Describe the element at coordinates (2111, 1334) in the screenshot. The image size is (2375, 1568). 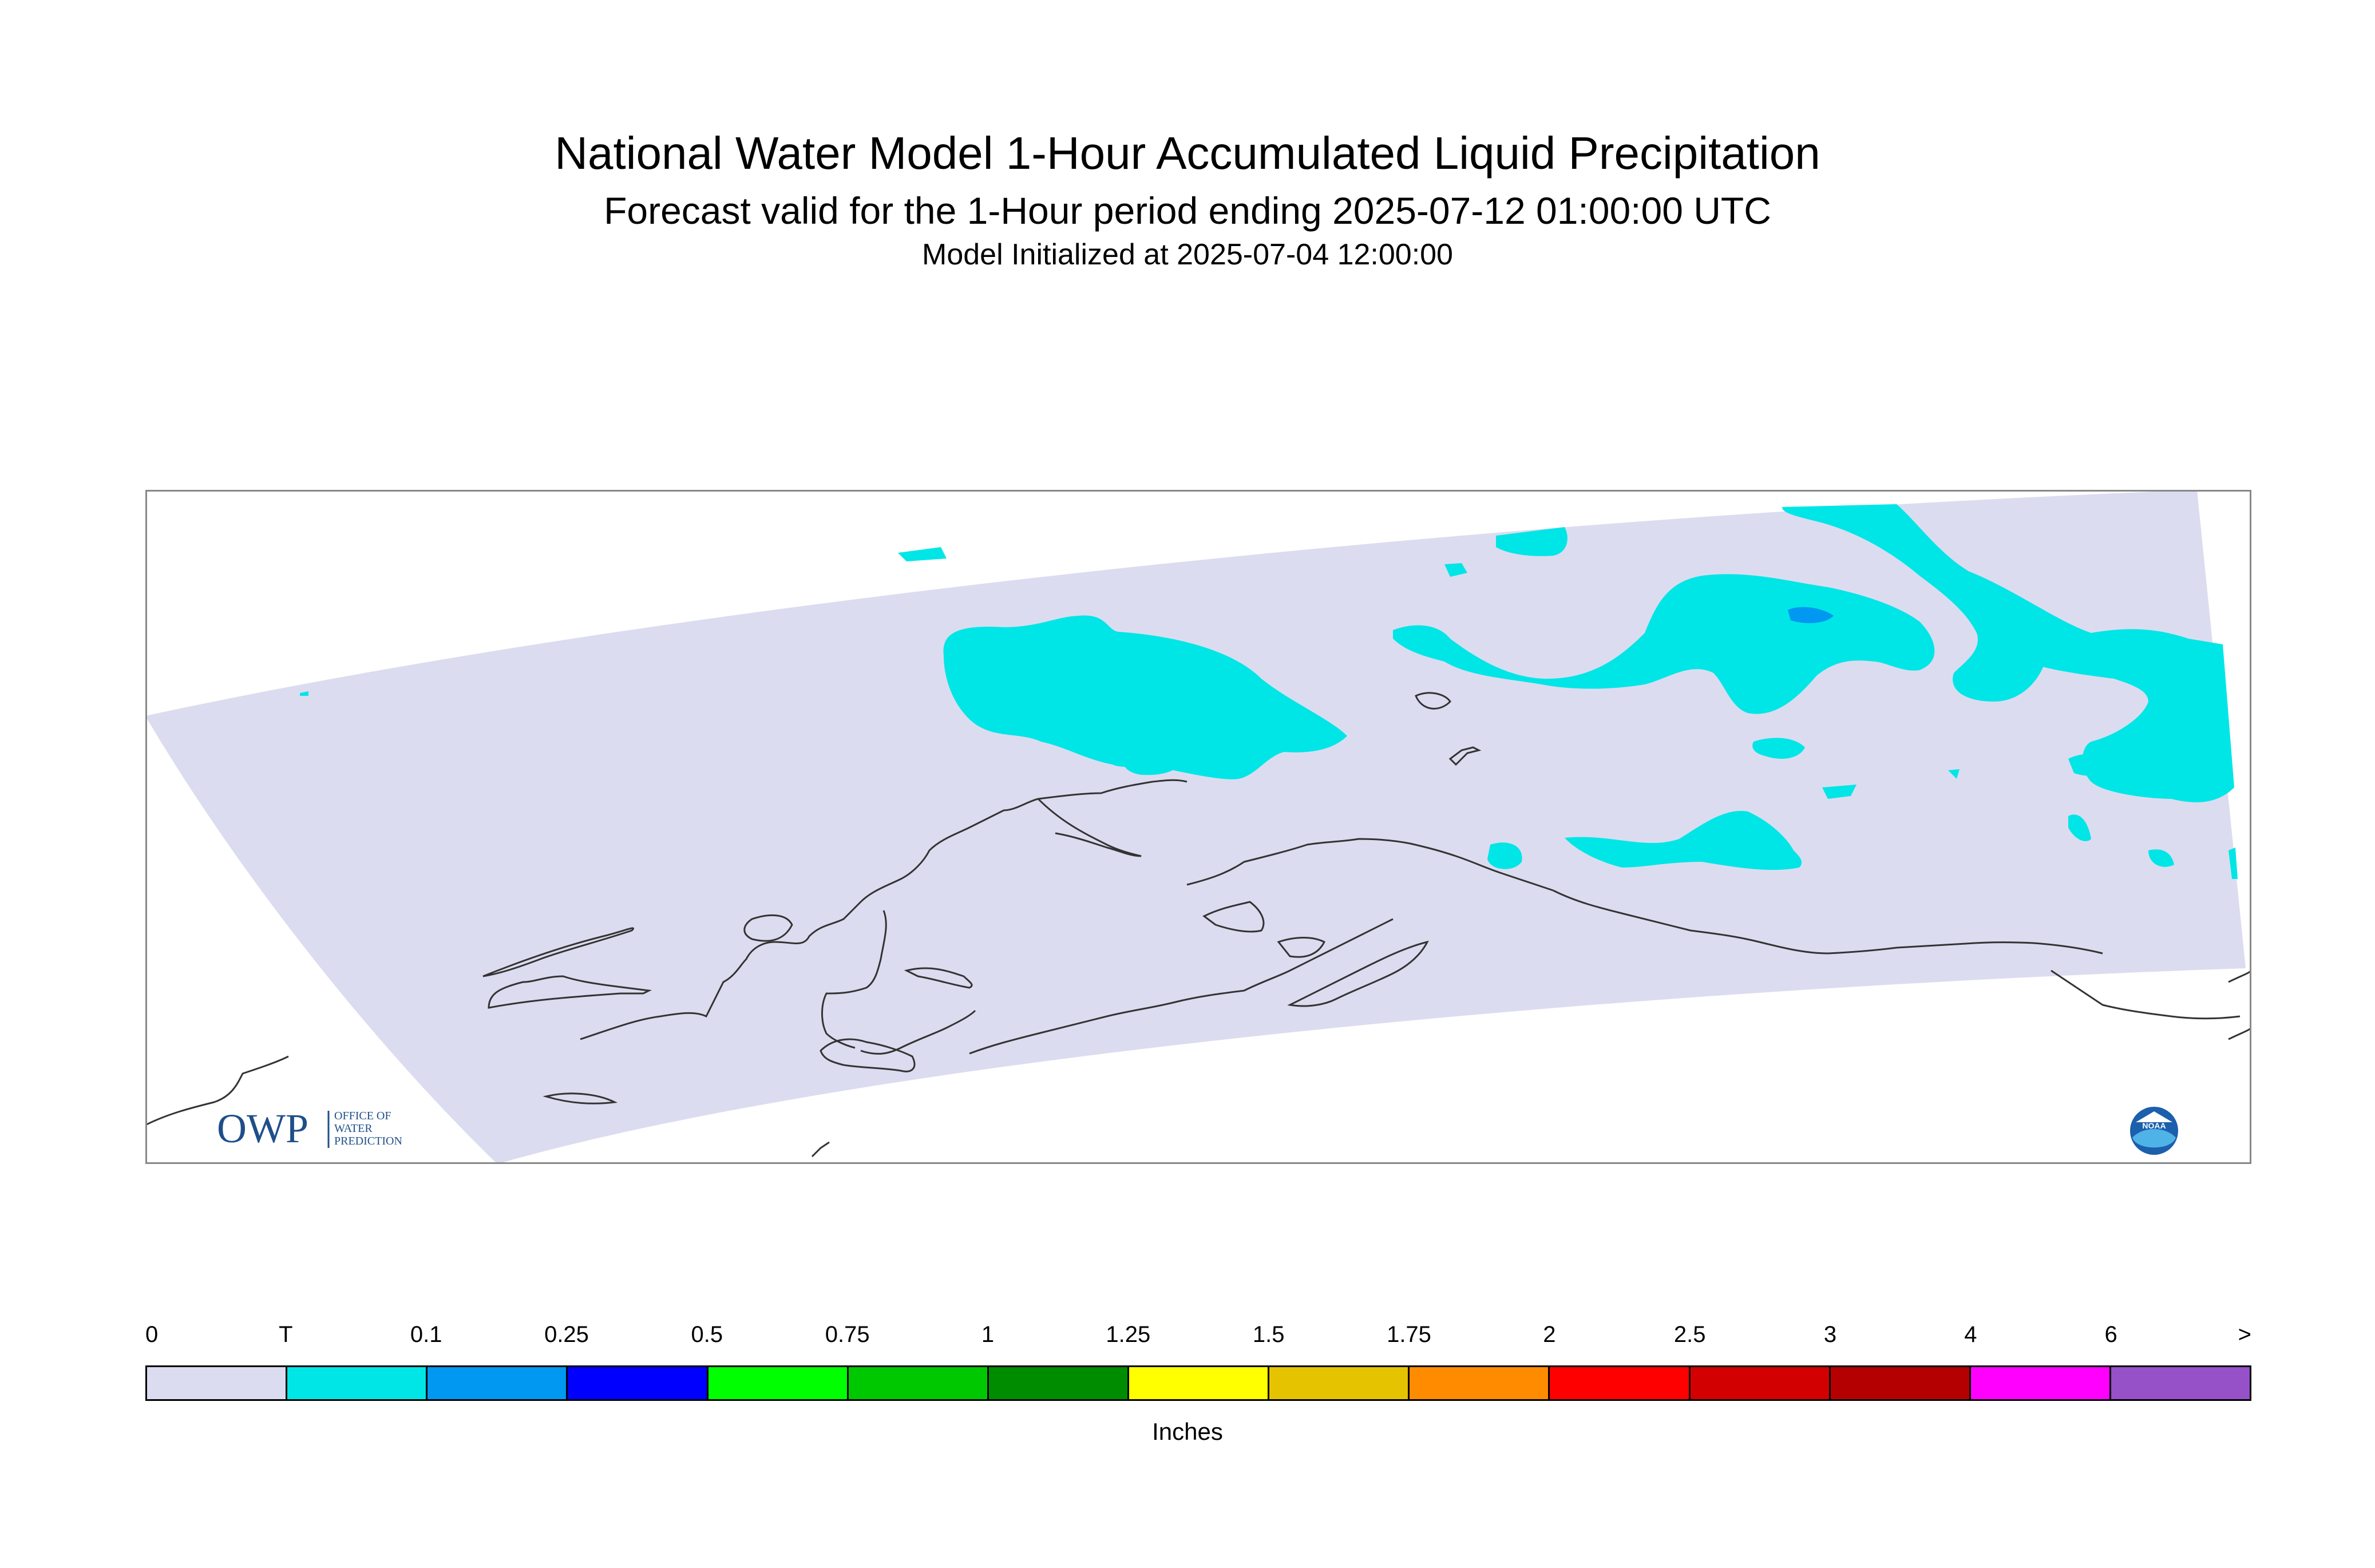
I see `legend-tick-label: 6` at that location.